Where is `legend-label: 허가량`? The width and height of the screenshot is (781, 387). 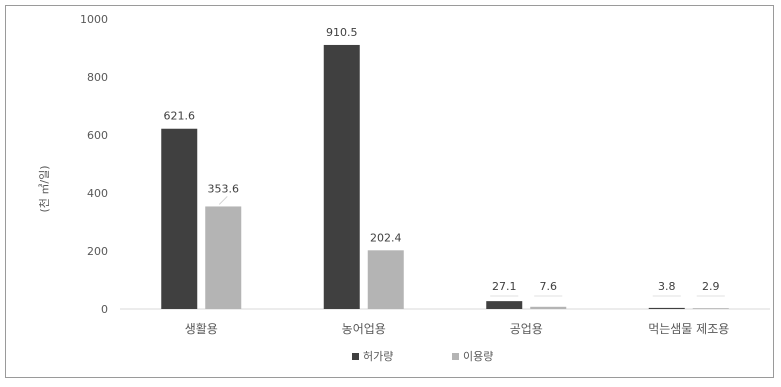 legend-label: 허가량 is located at coordinates (378, 356).